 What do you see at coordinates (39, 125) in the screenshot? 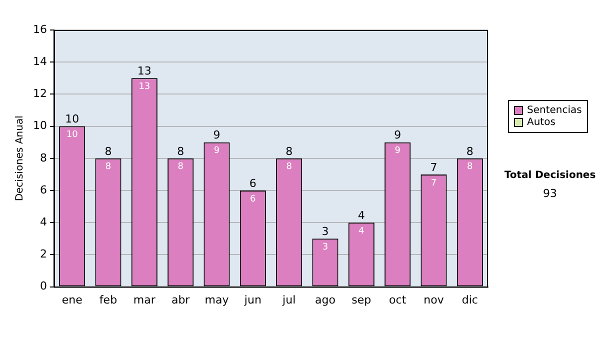
I see `y-tick-label: 10` at bounding box center [39, 125].